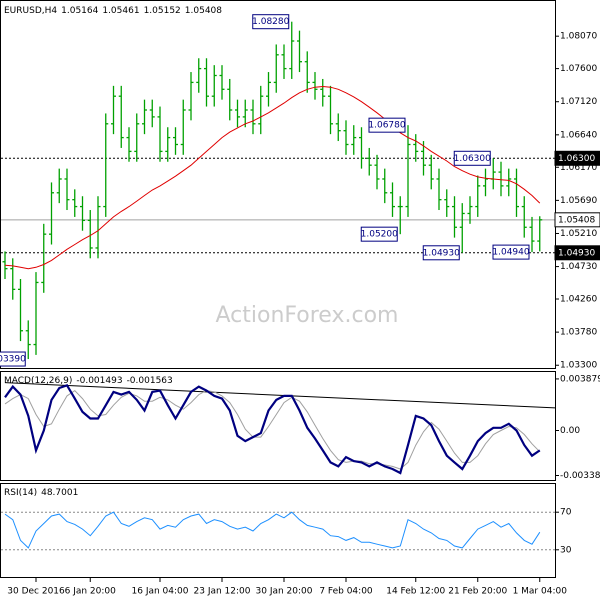 This screenshot has width=600, height=600. Describe the element at coordinates (578, 366) in the screenshot. I see `y-tick-label: 1.03300` at that location.